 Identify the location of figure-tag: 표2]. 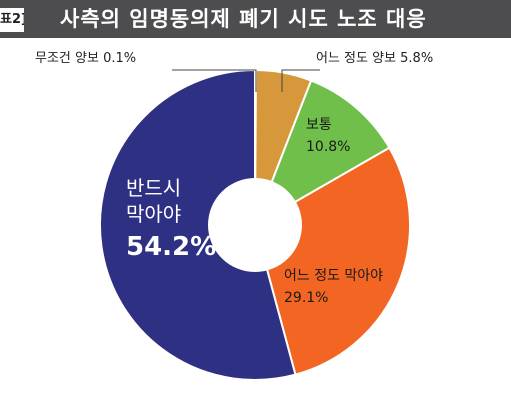
(12, 20).